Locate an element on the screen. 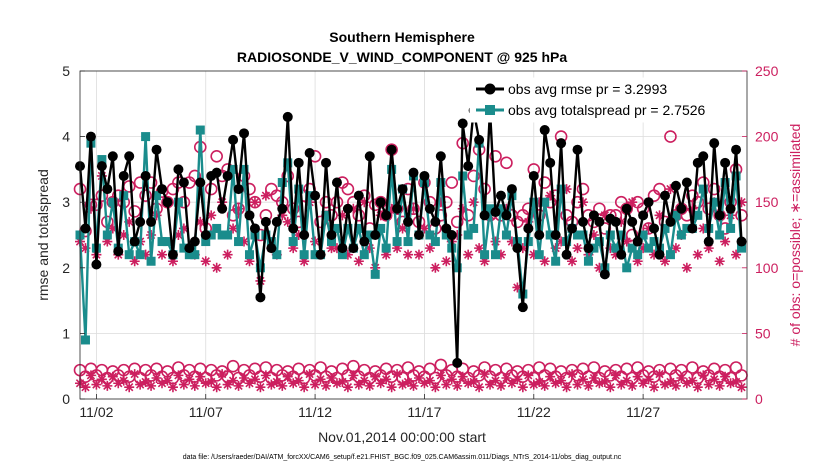 The image size is (830, 470). y-tick-right-label: 150 is located at coordinates (767, 202).